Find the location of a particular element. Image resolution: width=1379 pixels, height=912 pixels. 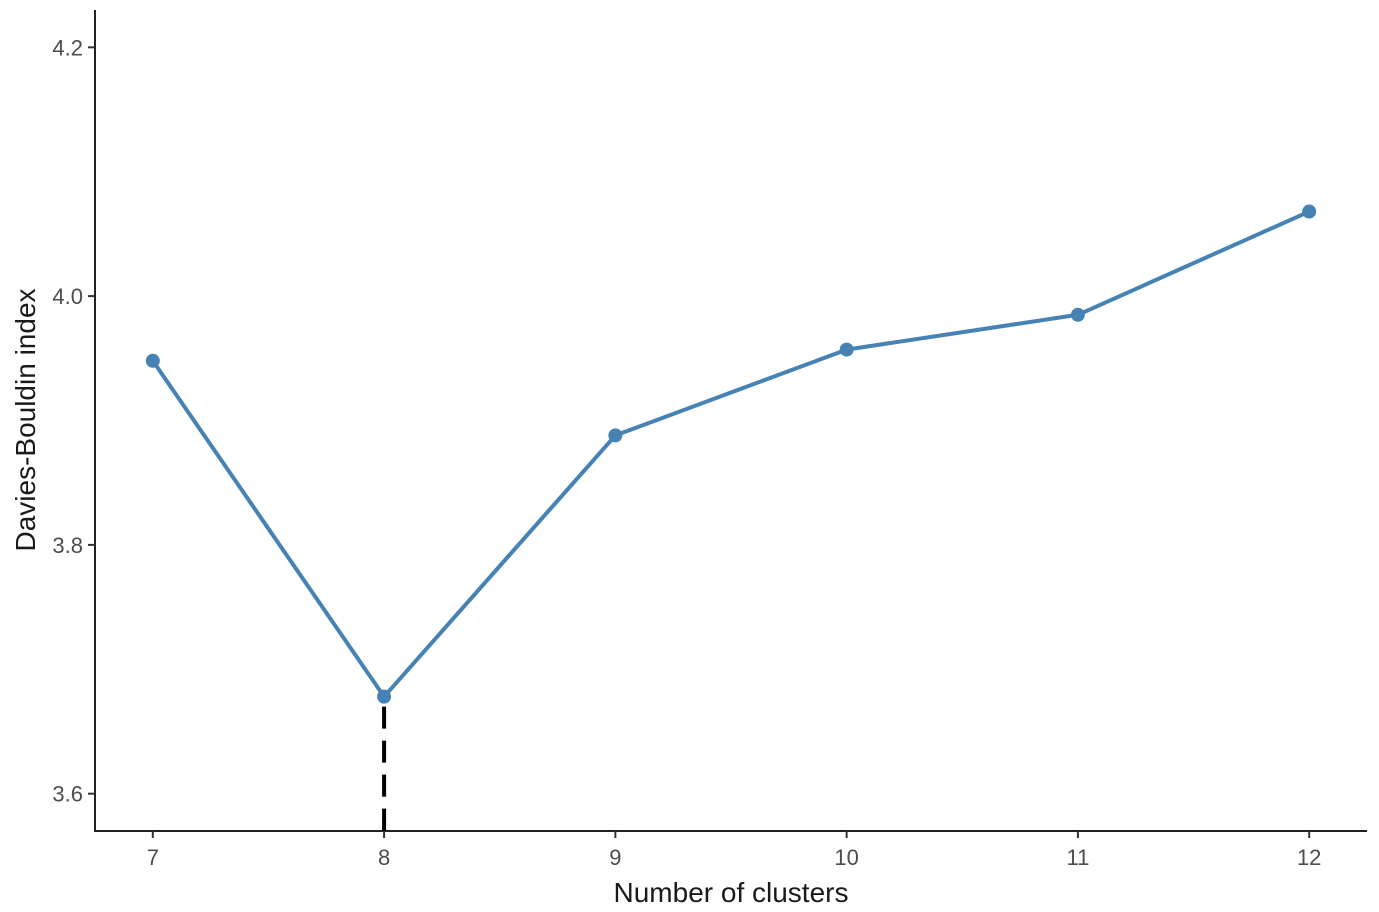

x-tick-label: 7 is located at coordinates (153, 857).